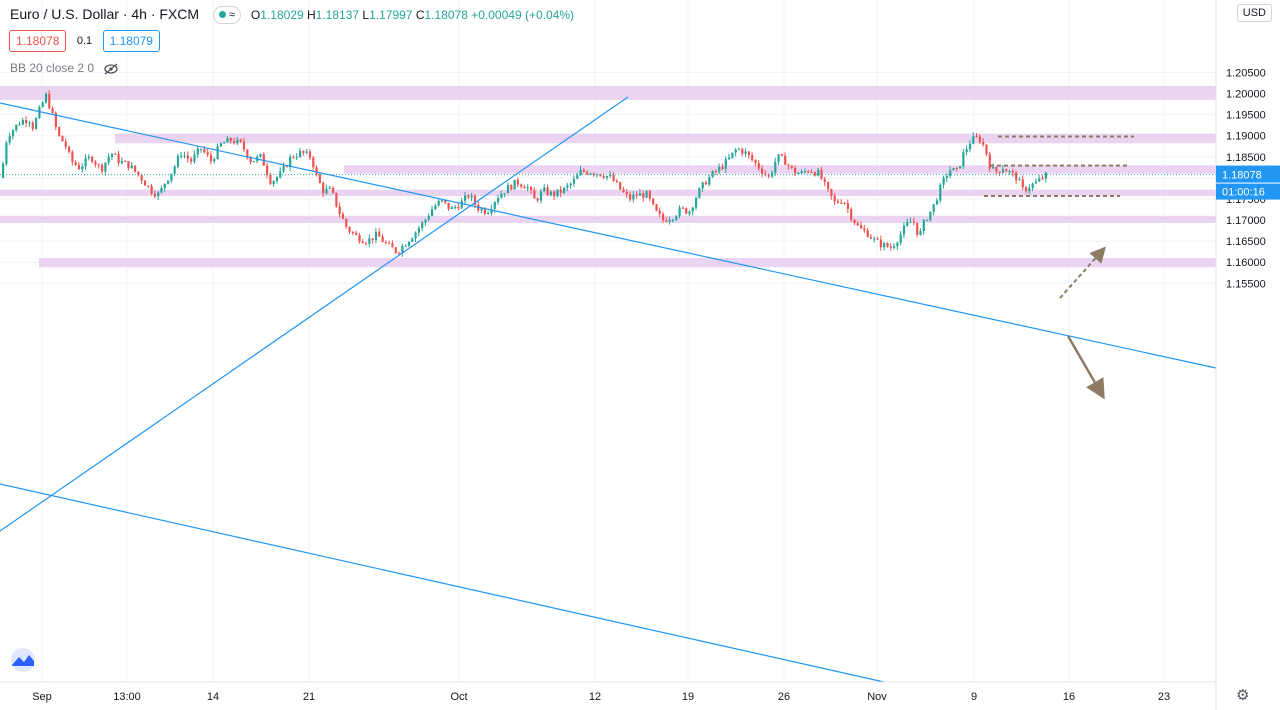 This screenshot has height=710, width=1280. I want to click on ohlc-low-label: L, so click(366, 15).